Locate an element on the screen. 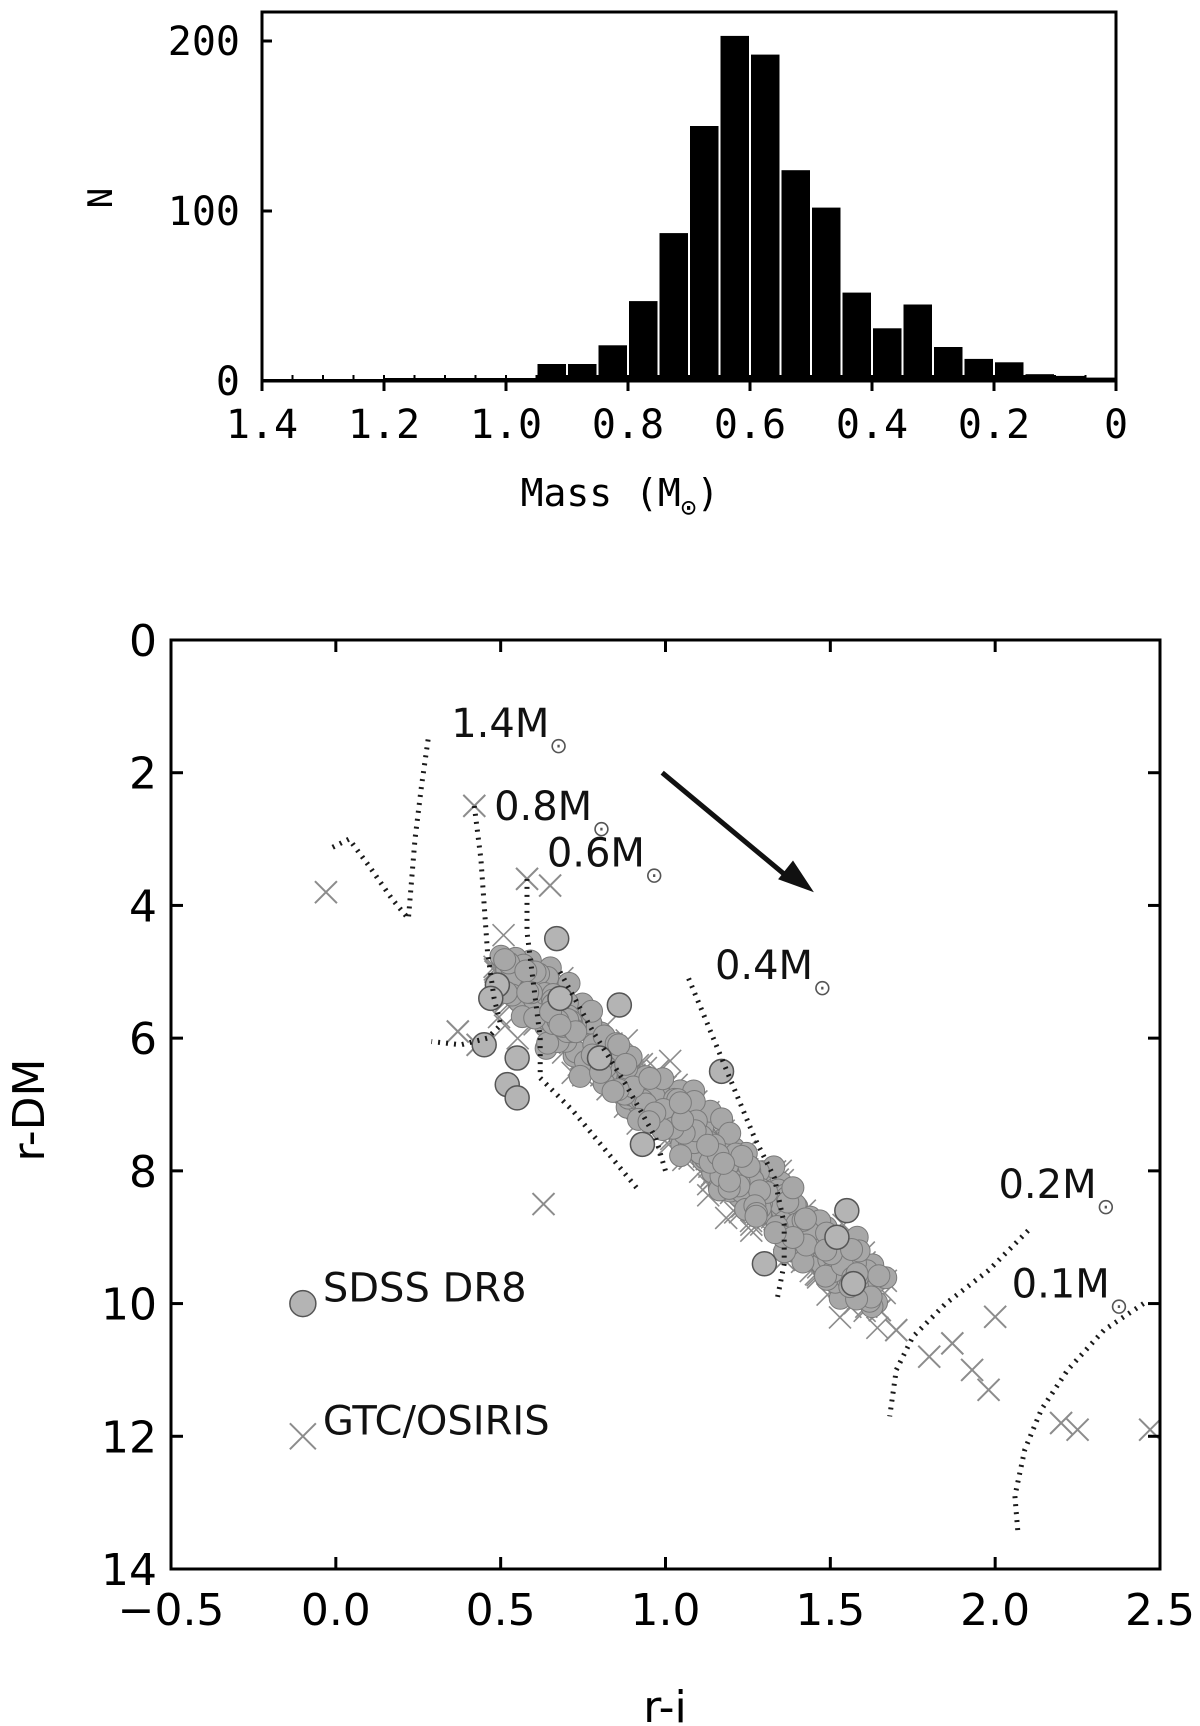 The image size is (1200, 1726). cmd-x-tick-label: 2.5 is located at coordinates (1160, 1610).